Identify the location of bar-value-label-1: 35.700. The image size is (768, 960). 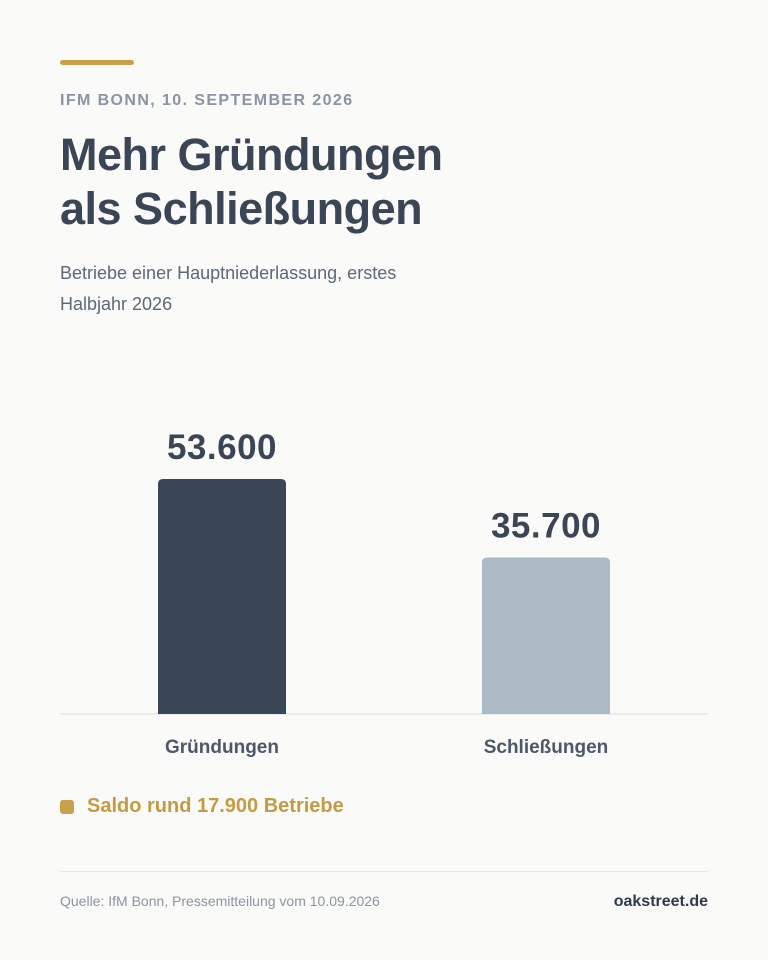
(546, 525).